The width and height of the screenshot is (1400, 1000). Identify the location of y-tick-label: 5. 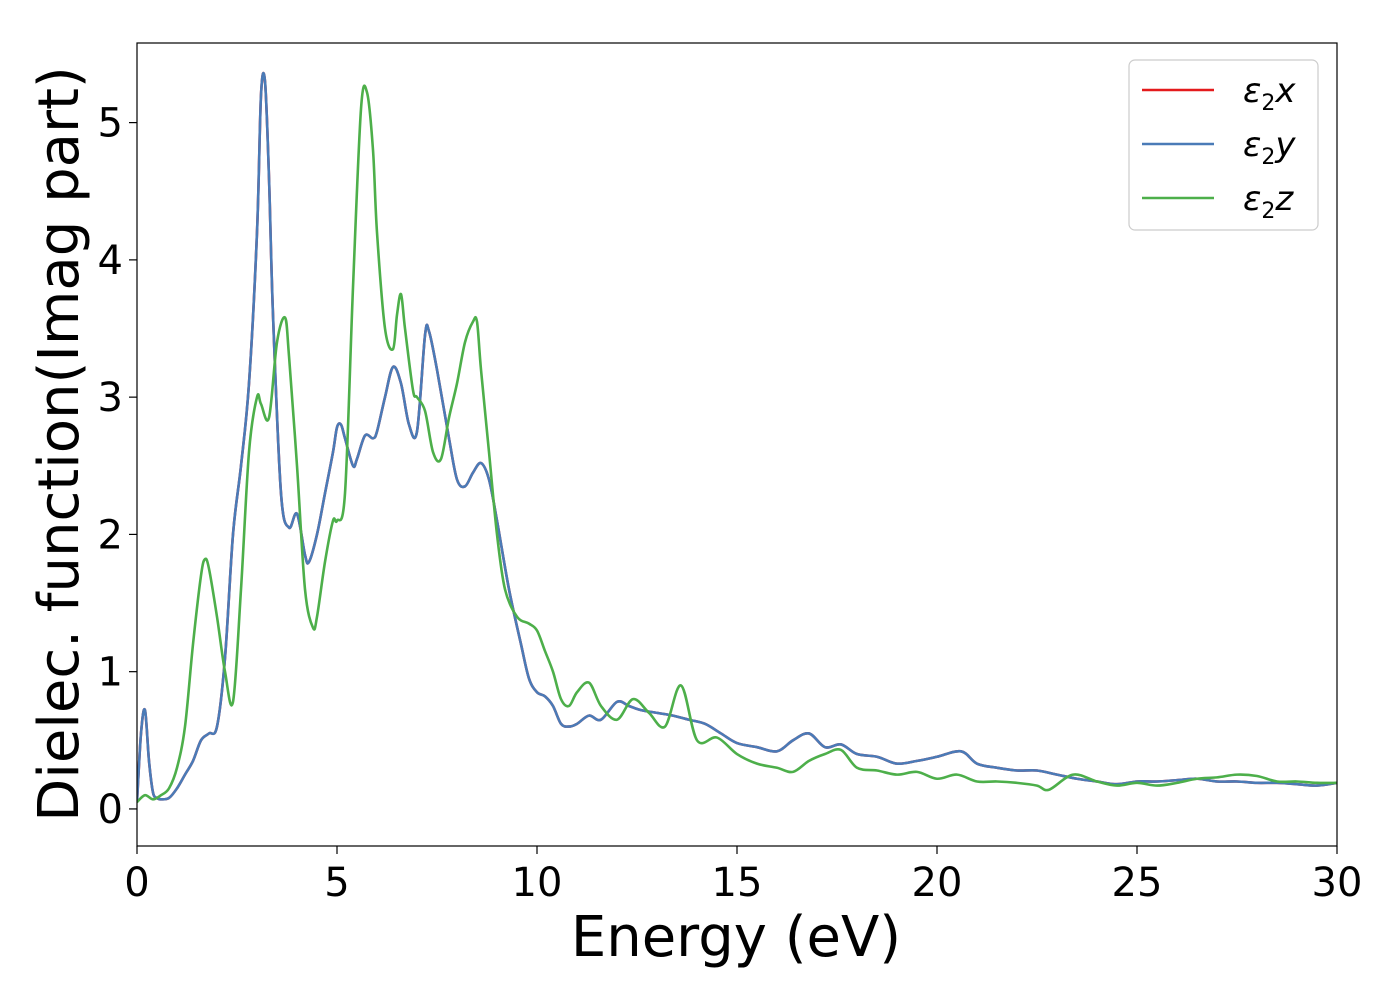
(110, 124).